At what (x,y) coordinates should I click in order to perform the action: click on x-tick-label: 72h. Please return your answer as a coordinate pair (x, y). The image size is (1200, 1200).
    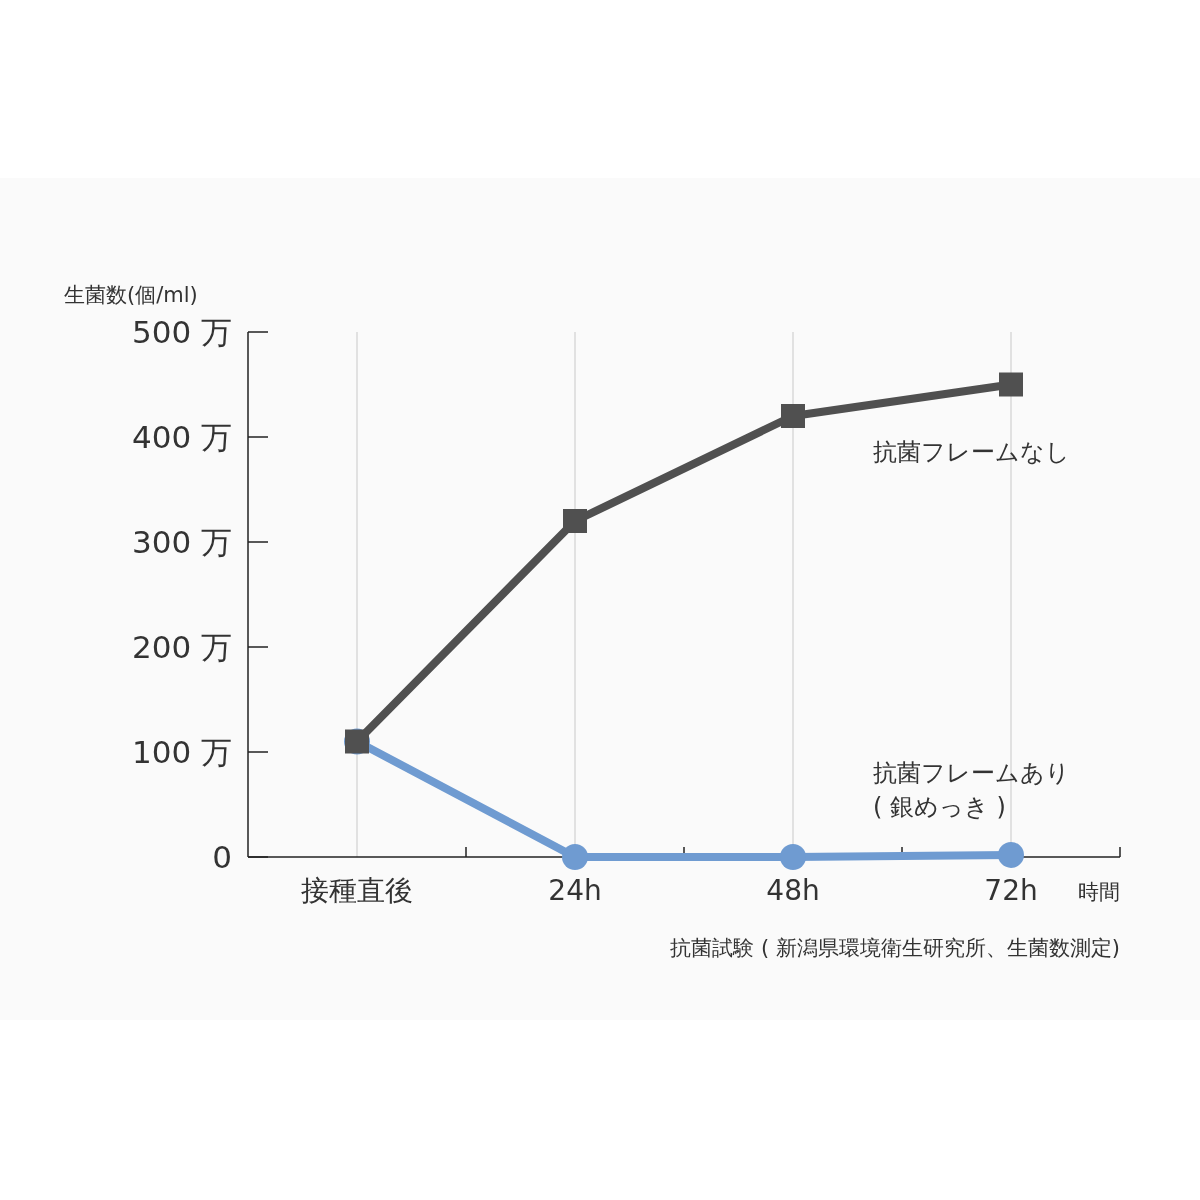
    Looking at the image, I should click on (1011, 890).